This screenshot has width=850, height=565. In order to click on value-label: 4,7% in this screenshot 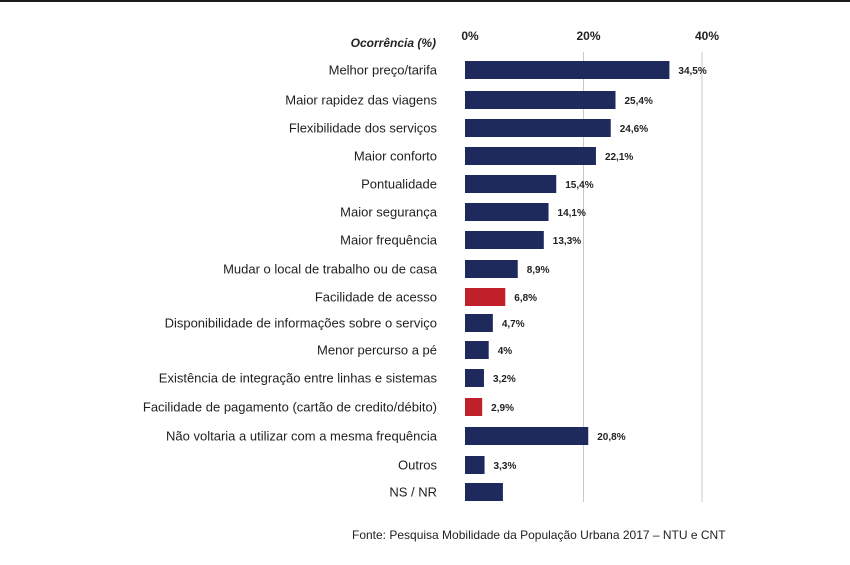, I will do `click(513, 324)`.